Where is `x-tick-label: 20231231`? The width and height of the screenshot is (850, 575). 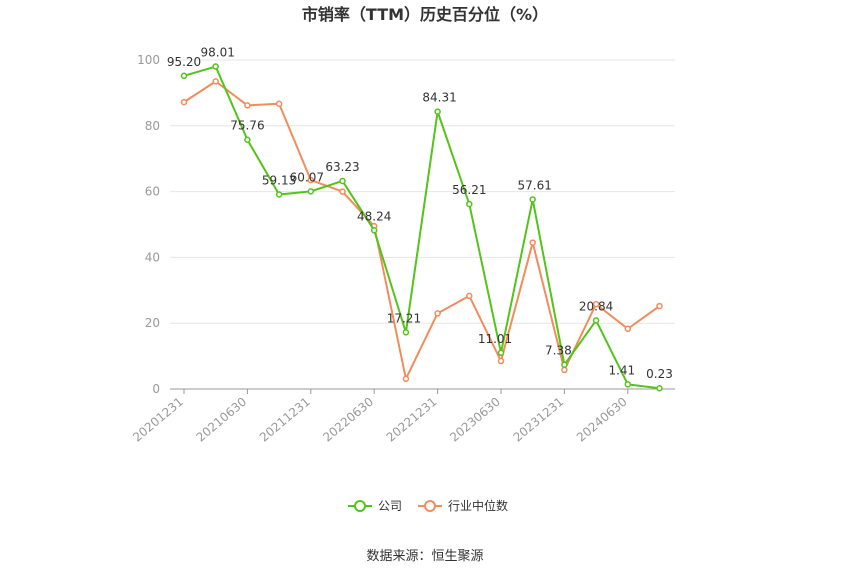 x-tick-label: 20231231 is located at coordinates (539, 420).